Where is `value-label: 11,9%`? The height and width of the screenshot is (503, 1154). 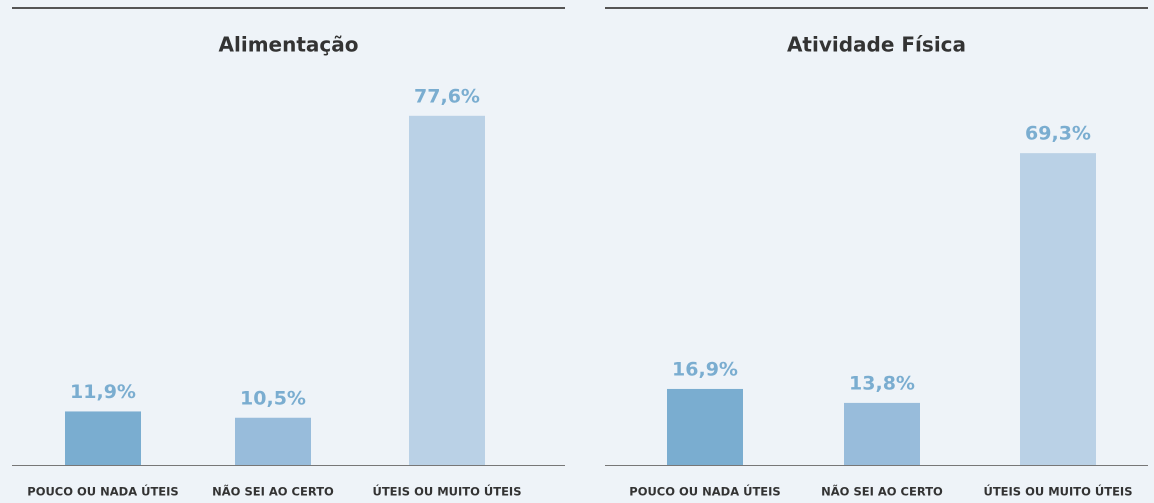 value-label: 11,9% is located at coordinates (103, 392).